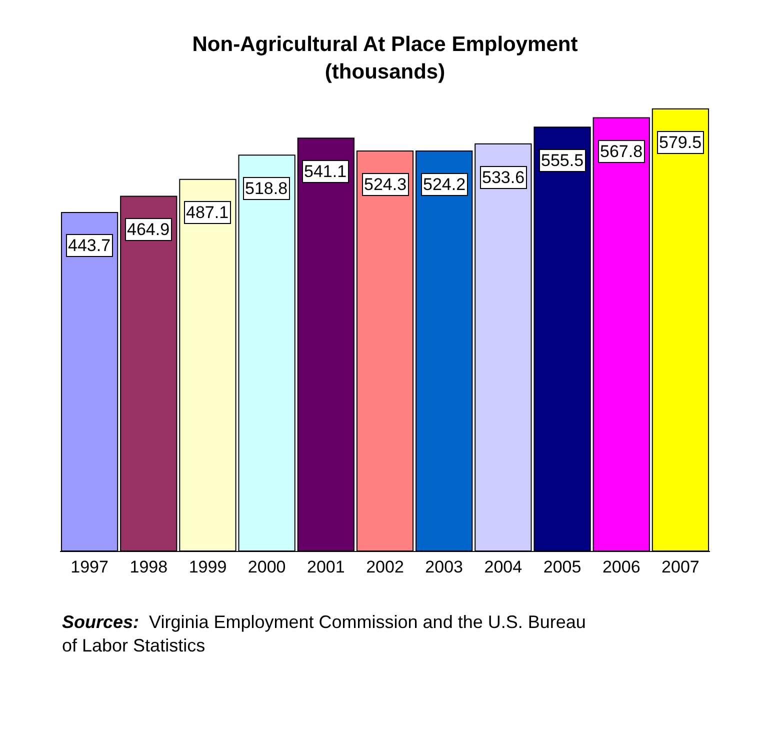 This screenshot has height=731, width=770. Describe the element at coordinates (621, 151) in the screenshot. I see `data-label: 567.8` at that location.